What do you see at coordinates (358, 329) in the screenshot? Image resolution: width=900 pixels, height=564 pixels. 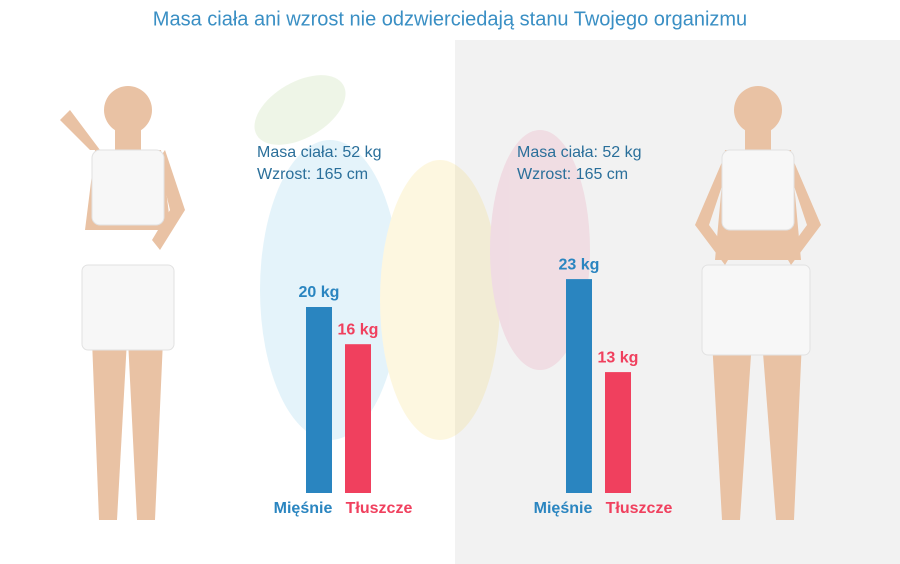 I see `value-label: 16 kg` at bounding box center [358, 329].